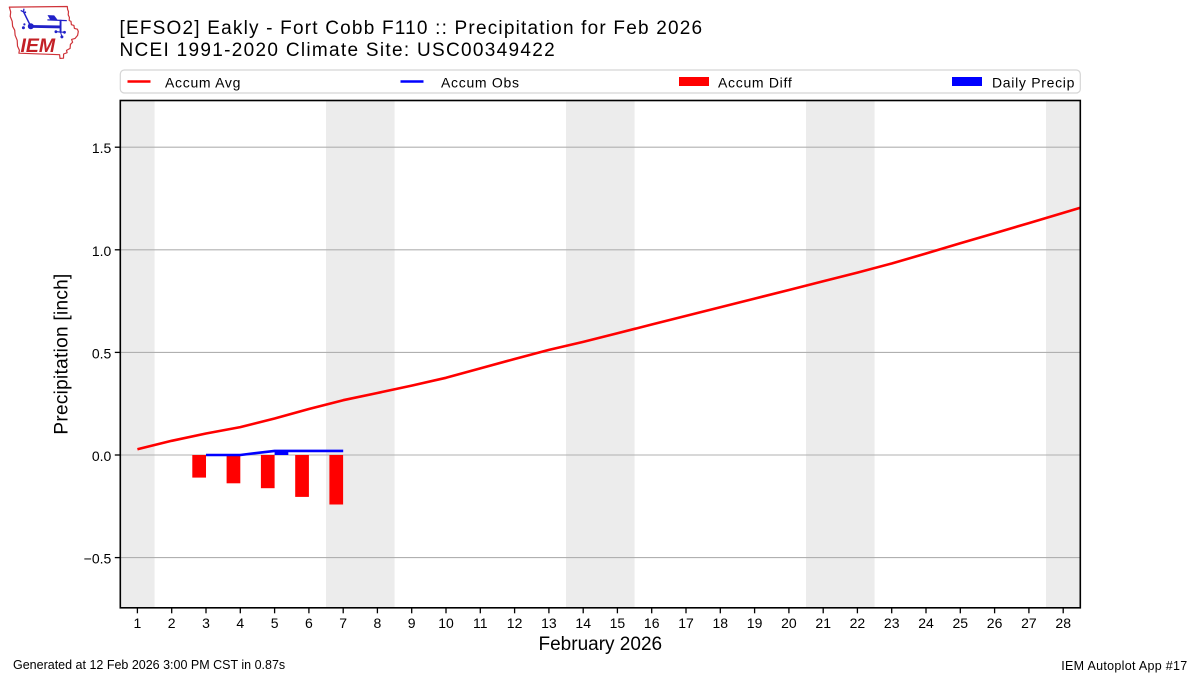 The image size is (1200, 675). I want to click on svg-text: 1, so click(138, 623).